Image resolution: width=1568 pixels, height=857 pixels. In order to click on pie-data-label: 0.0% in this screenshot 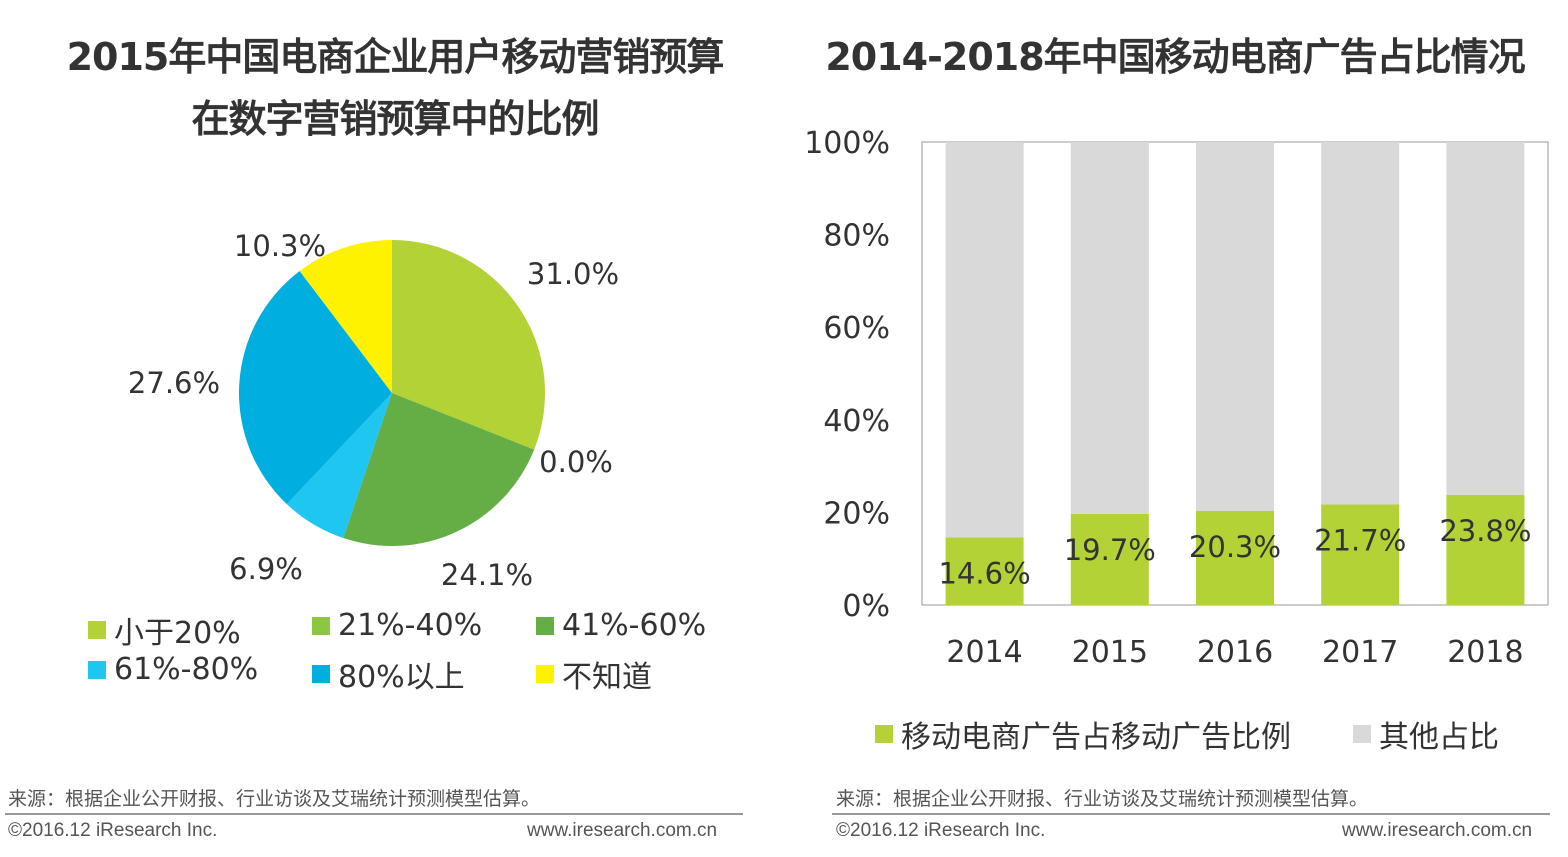, I will do `click(576, 462)`.